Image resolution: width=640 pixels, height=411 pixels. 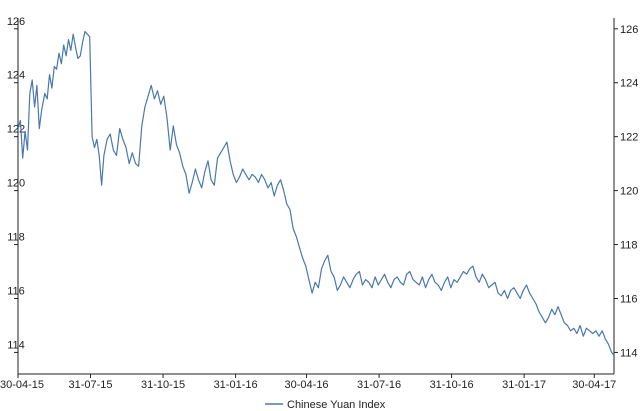 What do you see at coordinates (594, 385) in the screenshot?
I see `x-tick-label-8: 30-04-17` at bounding box center [594, 385].